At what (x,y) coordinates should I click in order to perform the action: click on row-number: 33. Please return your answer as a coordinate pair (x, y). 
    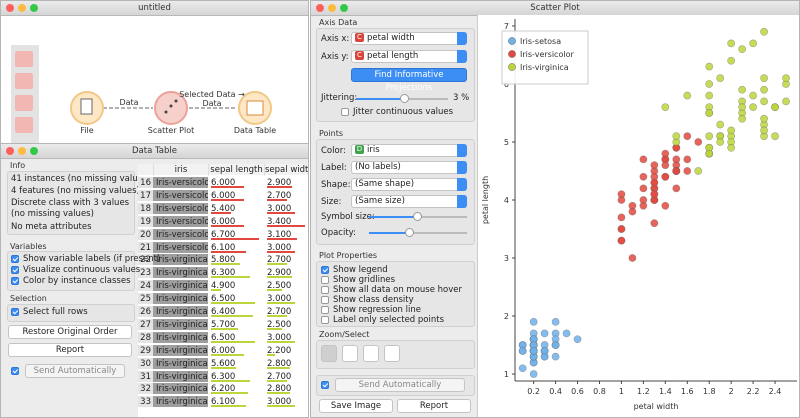
    Looking at the image, I should click on (145, 402).